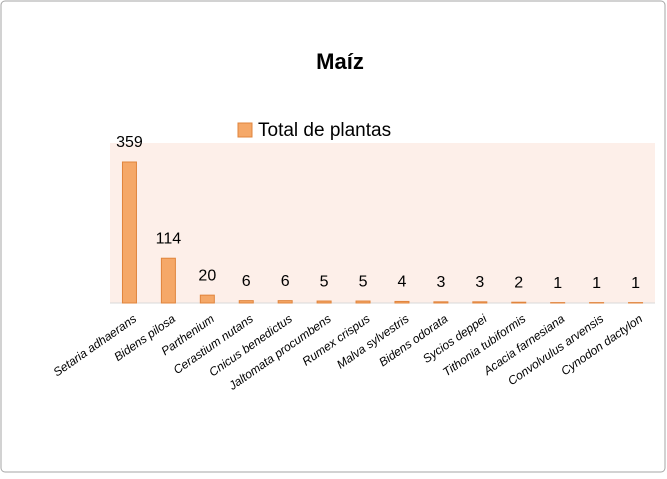 This screenshot has width=667, height=479. Describe the element at coordinates (518, 282) in the screenshot. I see `data-label: 2` at that location.